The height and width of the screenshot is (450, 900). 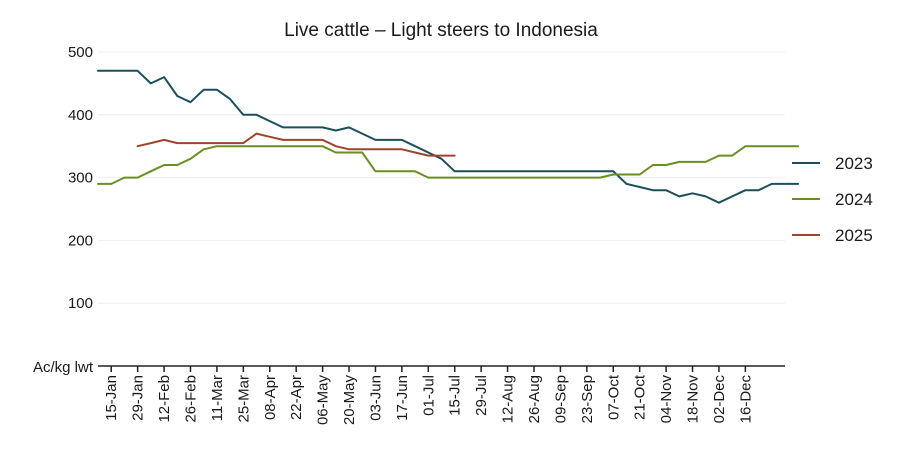 I want to click on series-line-2025, so click(x=296, y=144).